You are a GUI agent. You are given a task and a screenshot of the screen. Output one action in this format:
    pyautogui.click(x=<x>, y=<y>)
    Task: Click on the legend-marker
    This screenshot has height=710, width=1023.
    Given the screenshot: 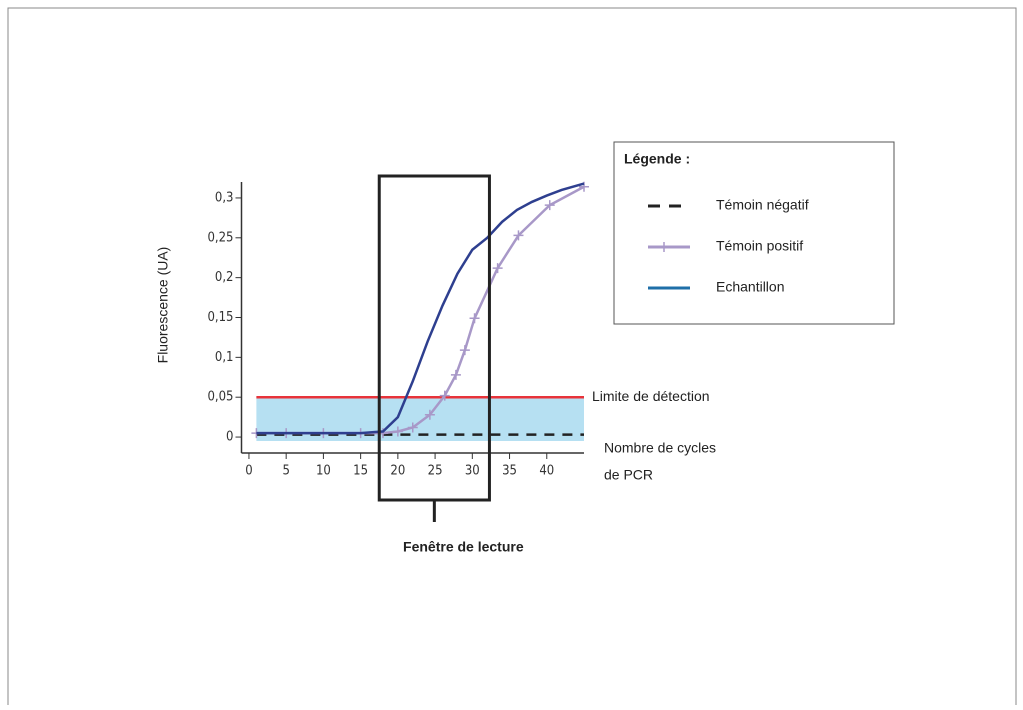 What is the action you would take?
    pyautogui.click(x=664, y=247)
    